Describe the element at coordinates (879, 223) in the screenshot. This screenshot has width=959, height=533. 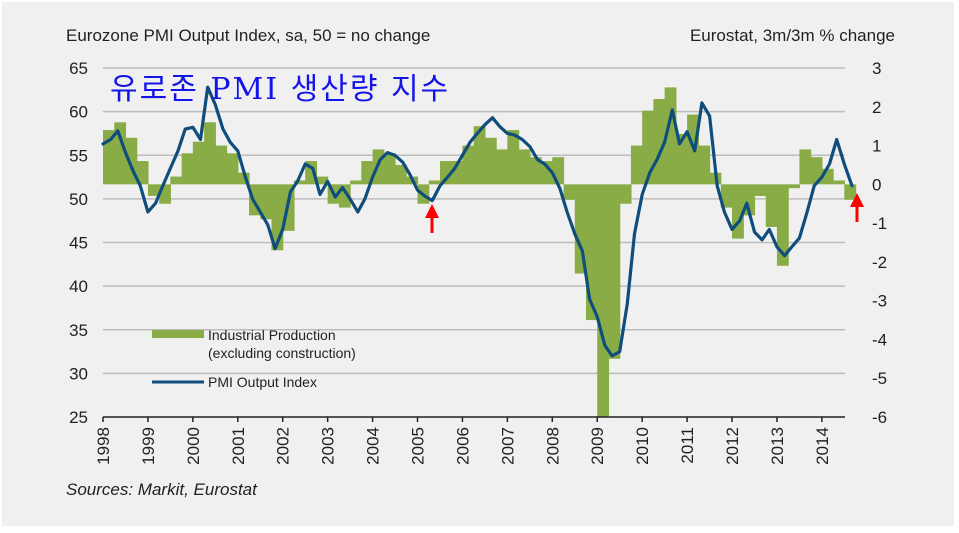
I see `right-tick-label: -1` at that location.